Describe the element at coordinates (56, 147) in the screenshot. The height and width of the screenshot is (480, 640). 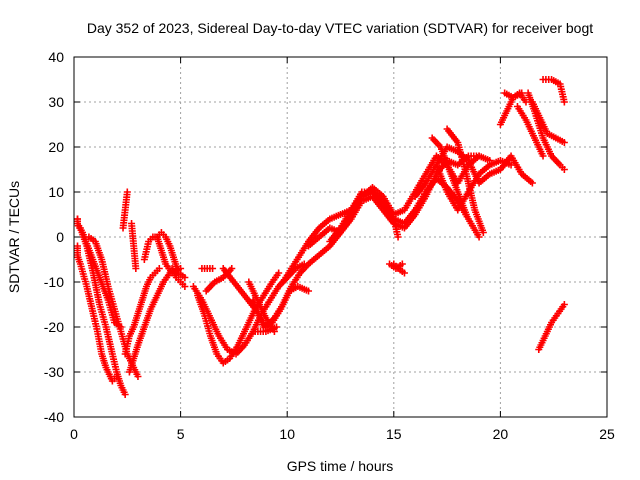
I see `y-tick-label: 20` at that location.